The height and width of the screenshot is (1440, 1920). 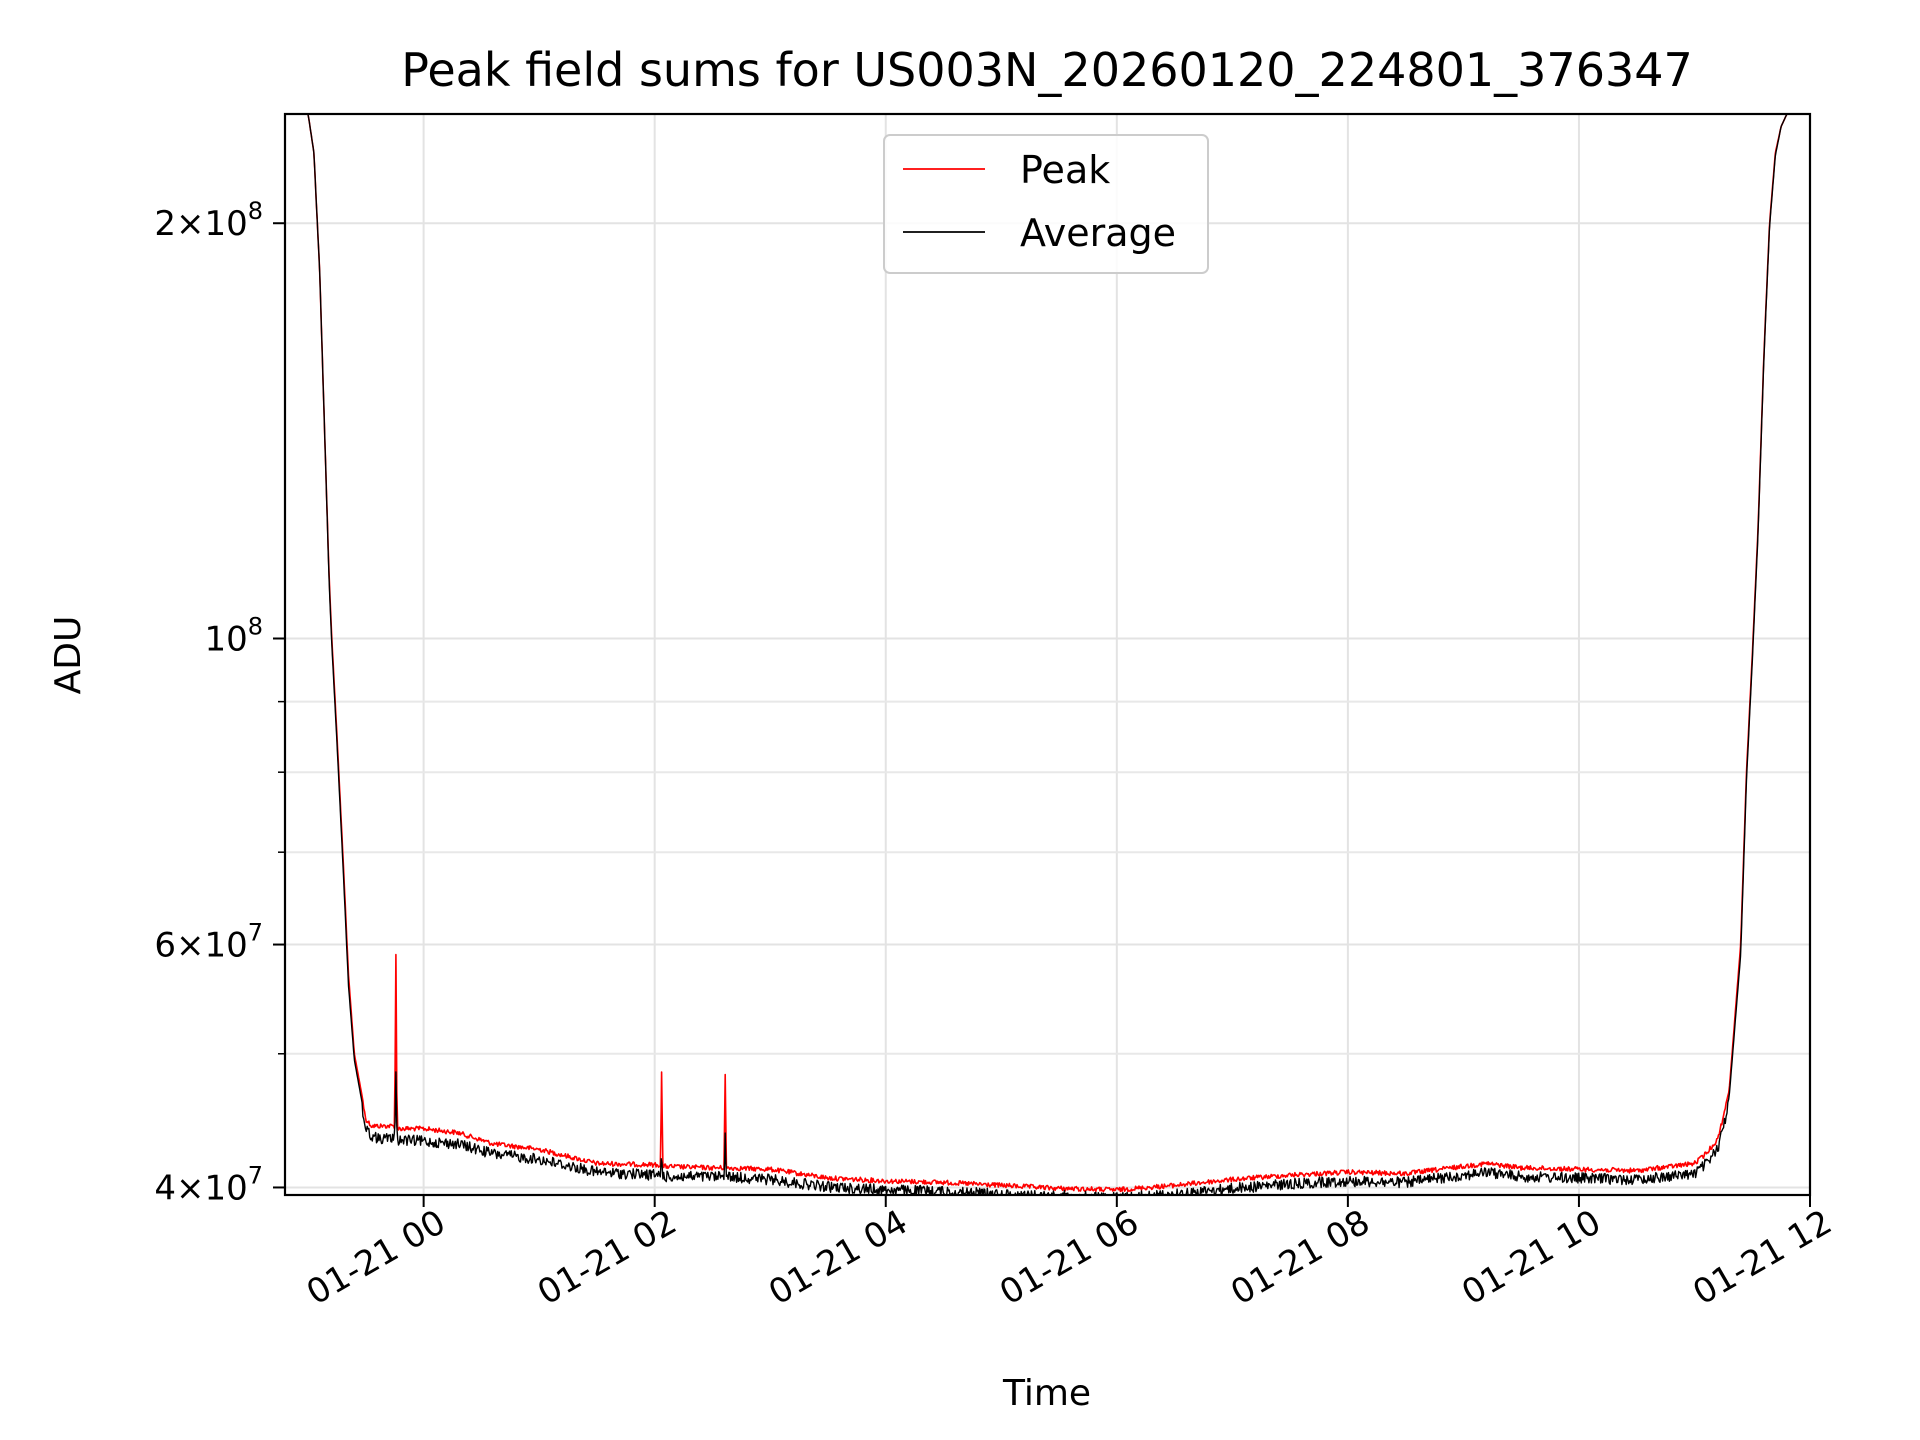 I want to click on legend-label-average: Average, so click(x=1098, y=233).